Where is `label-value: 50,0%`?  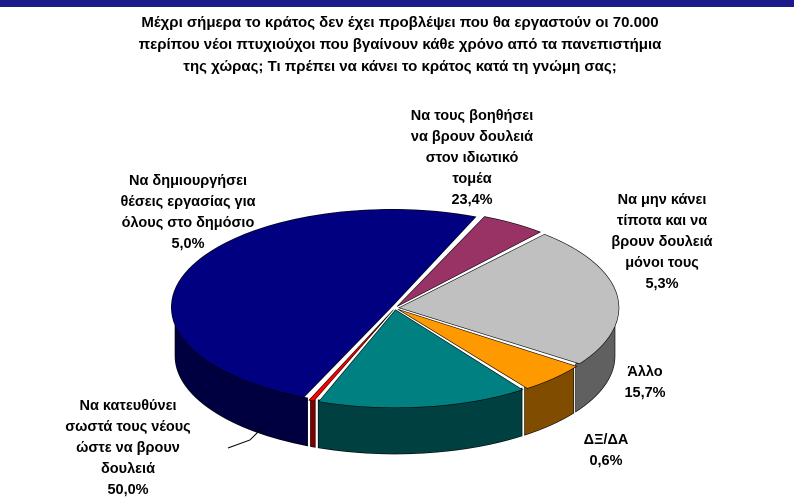 label-value: 50,0% is located at coordinates (128, 490).